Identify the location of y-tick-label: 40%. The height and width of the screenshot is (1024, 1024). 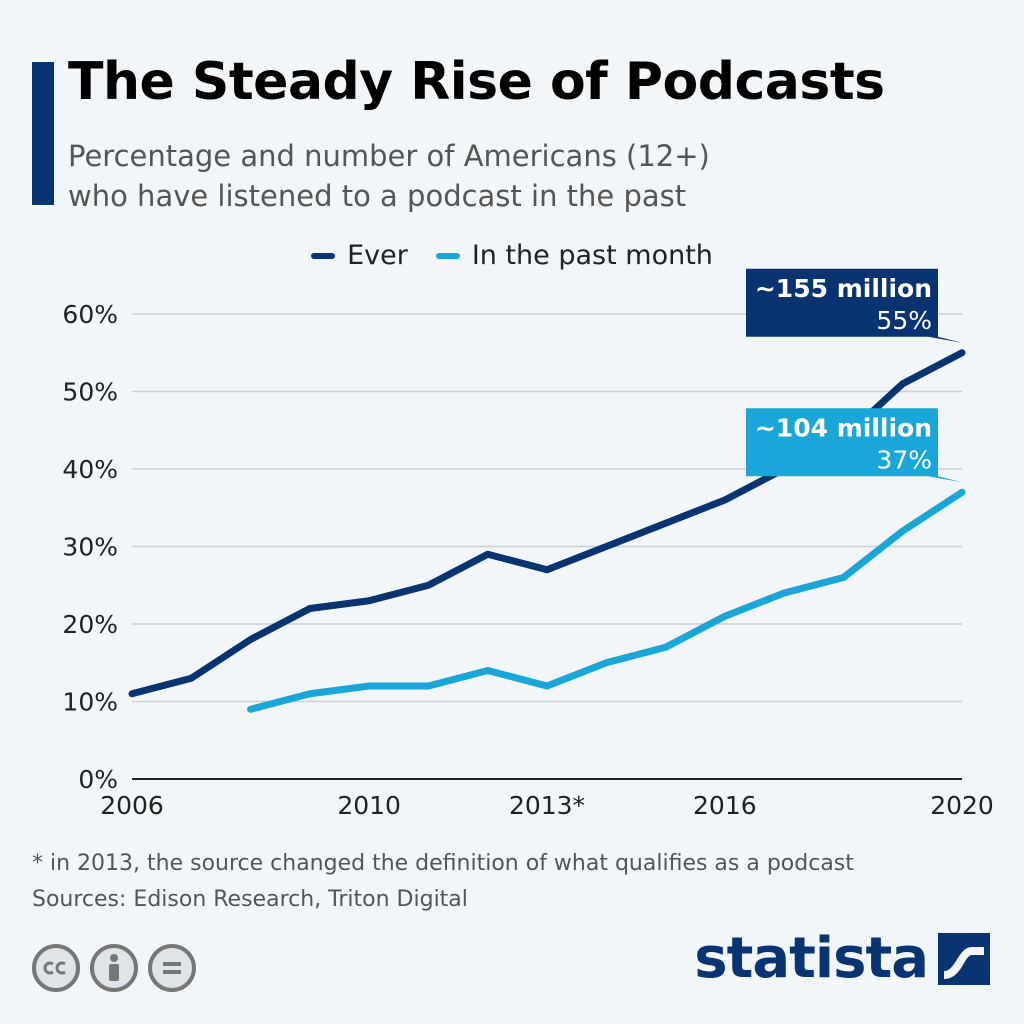
(90, 469).